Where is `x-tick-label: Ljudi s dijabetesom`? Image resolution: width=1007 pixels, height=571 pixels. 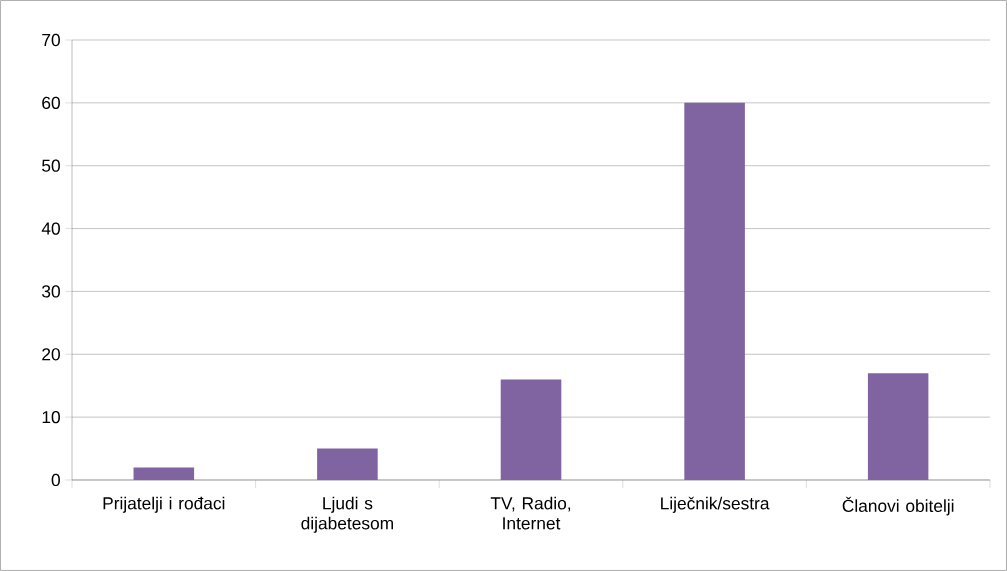
x-tick-label: Ljudi s dijabetesom is located at coordinates (347, 514).